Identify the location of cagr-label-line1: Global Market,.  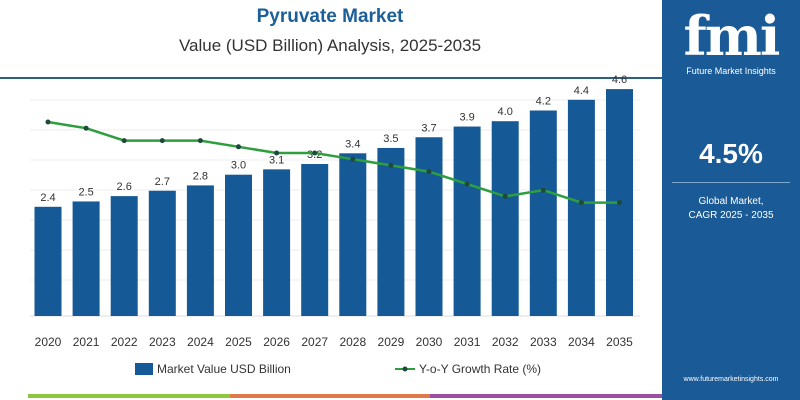
(731, 201).